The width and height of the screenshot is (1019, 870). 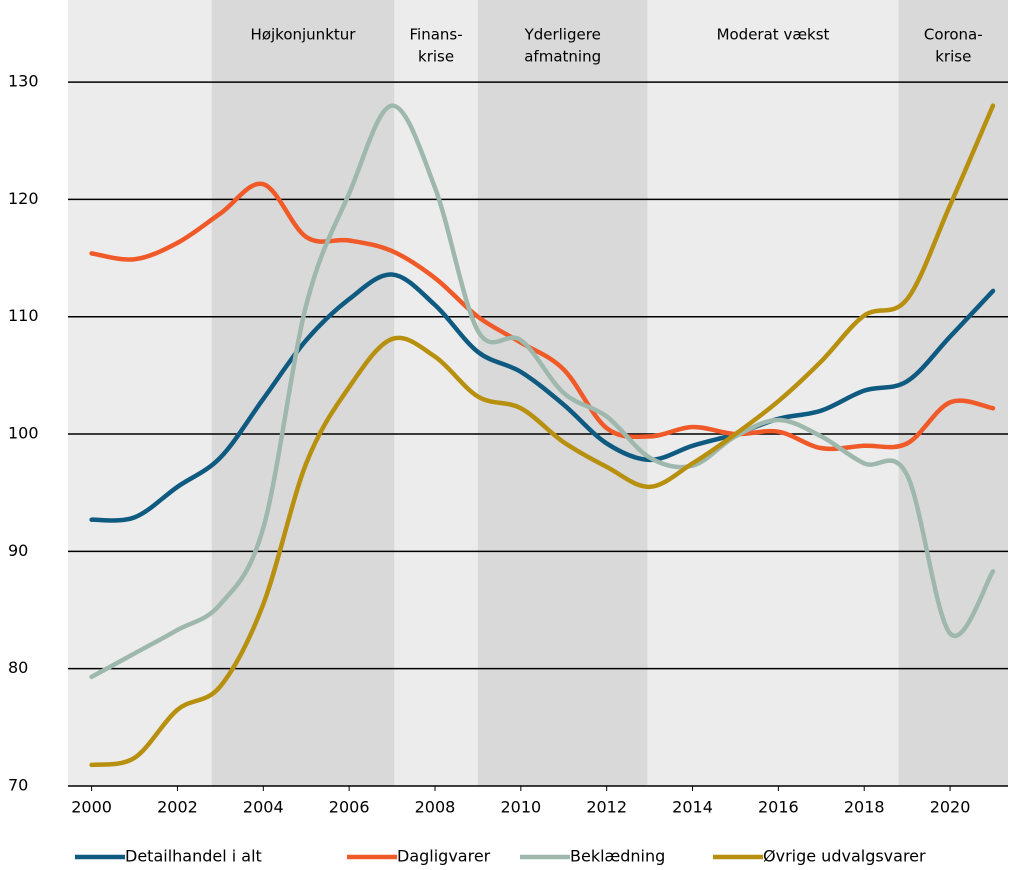 I want to click on period-label: Corona-, so click(x=953, y=35).